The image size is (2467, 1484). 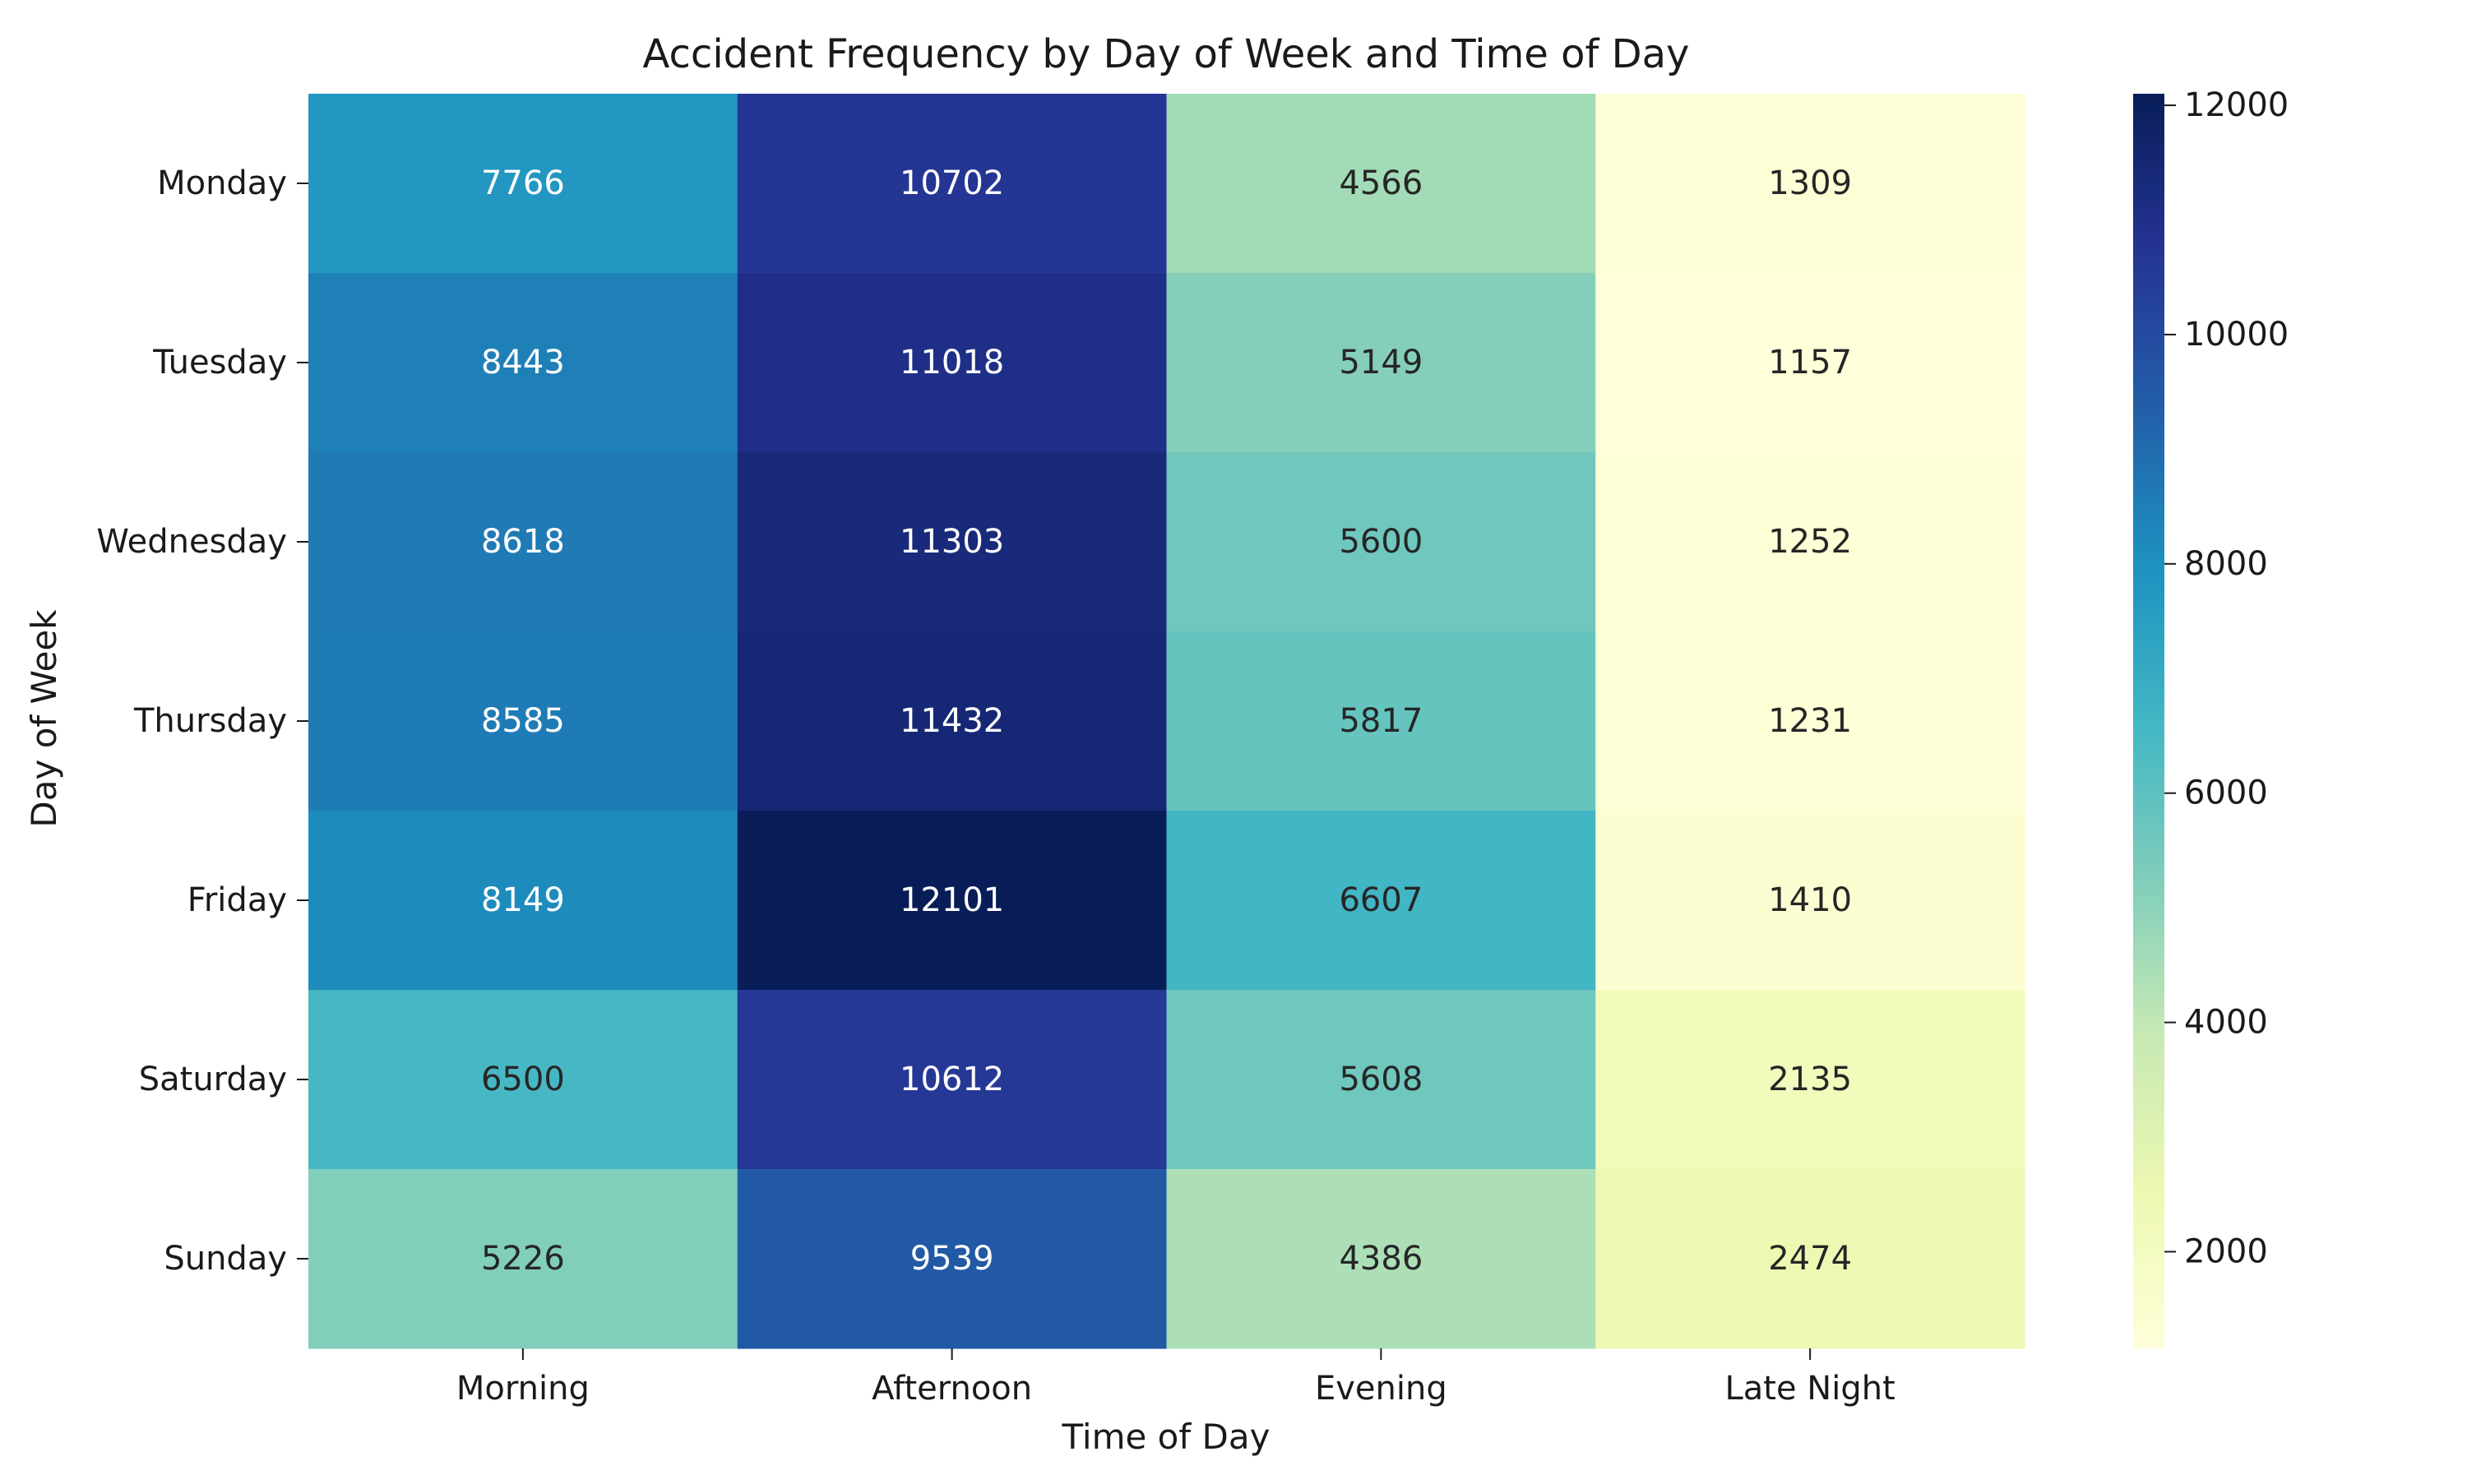 I want to click on cell-value-label: 10612, so click(x=952, y=1080).